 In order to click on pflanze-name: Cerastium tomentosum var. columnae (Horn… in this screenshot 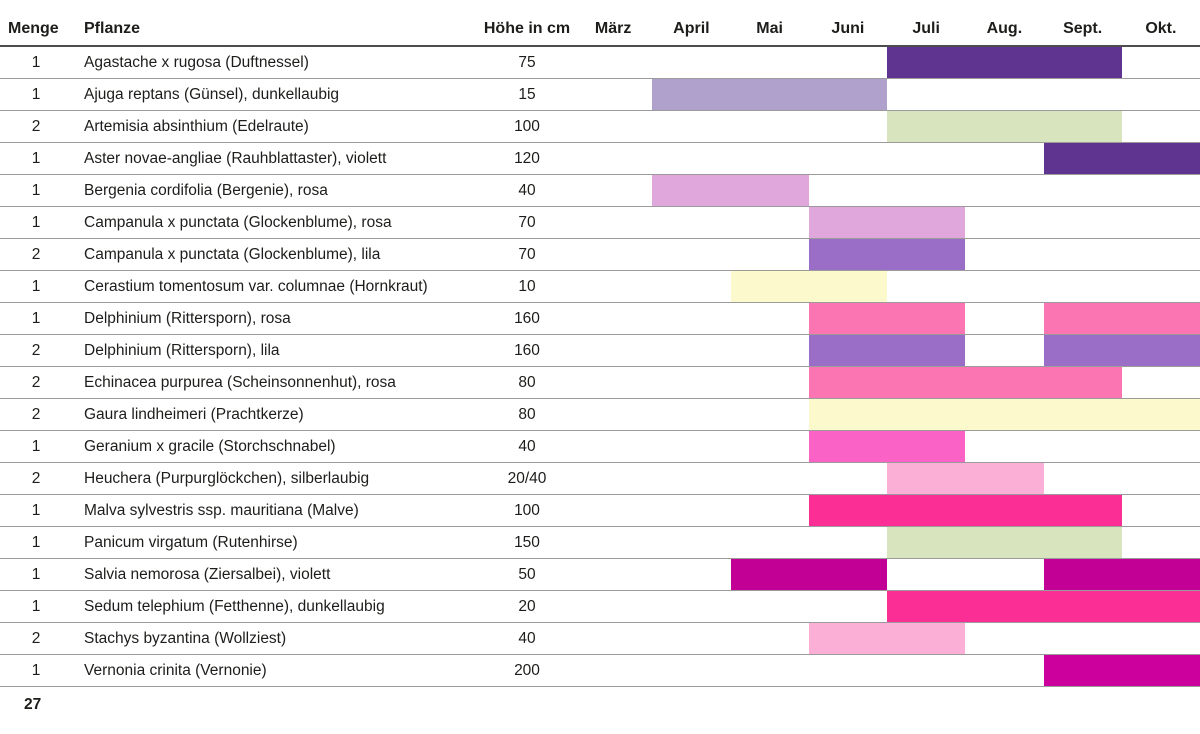, I will do `click(256, 286)`.